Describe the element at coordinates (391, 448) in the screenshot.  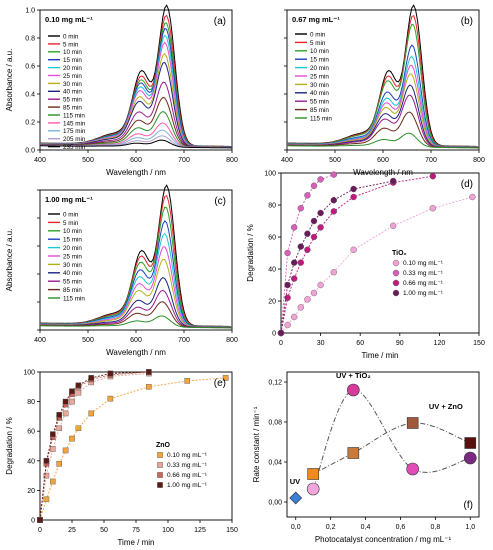
I see `zno-trend-line` at that location.